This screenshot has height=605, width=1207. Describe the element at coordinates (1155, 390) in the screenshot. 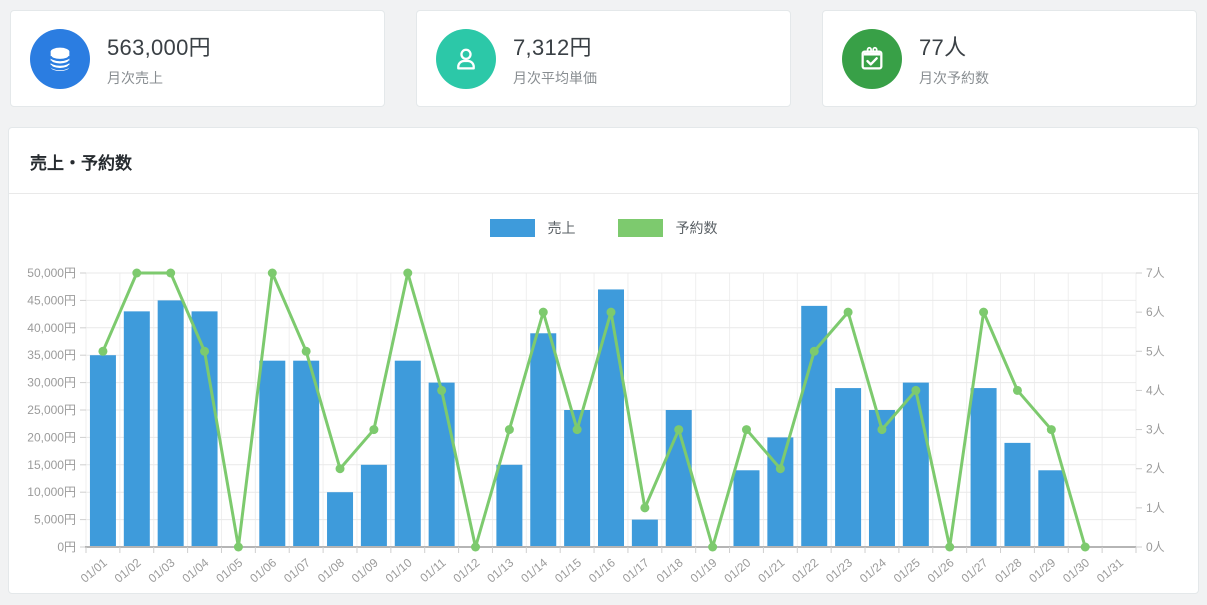

I see `svg-text: 4人` at that location.